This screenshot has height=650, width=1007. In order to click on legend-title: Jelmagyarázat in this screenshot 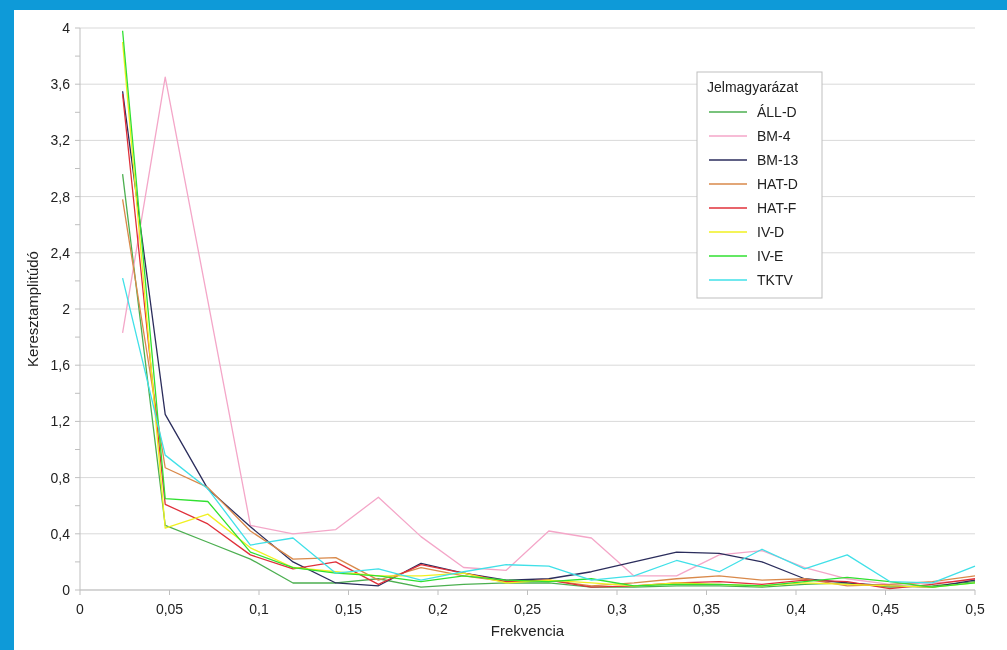, I will do `click(753, 87)`.